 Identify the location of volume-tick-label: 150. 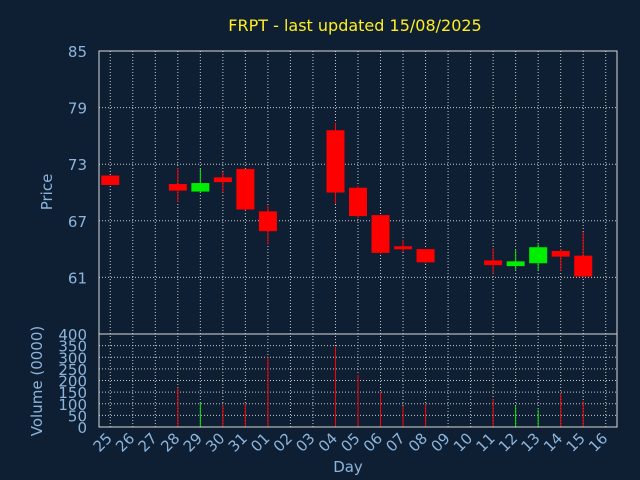
(72, 393).